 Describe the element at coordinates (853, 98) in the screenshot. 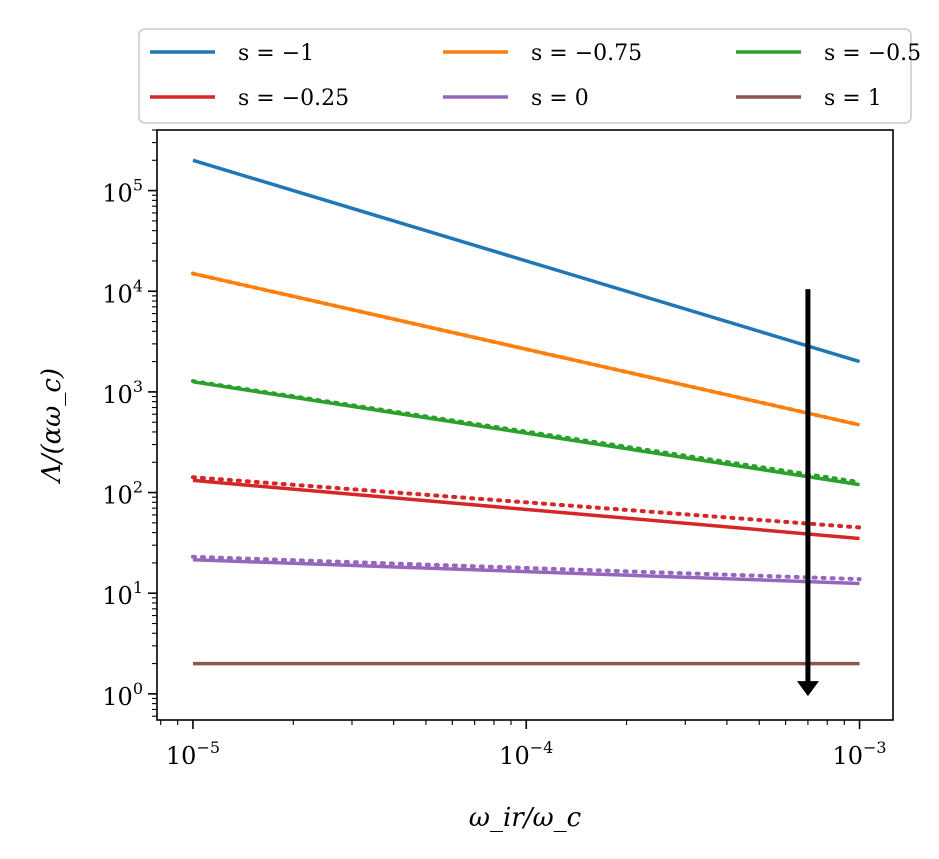

I see `legend-label: s = 1` at that location.